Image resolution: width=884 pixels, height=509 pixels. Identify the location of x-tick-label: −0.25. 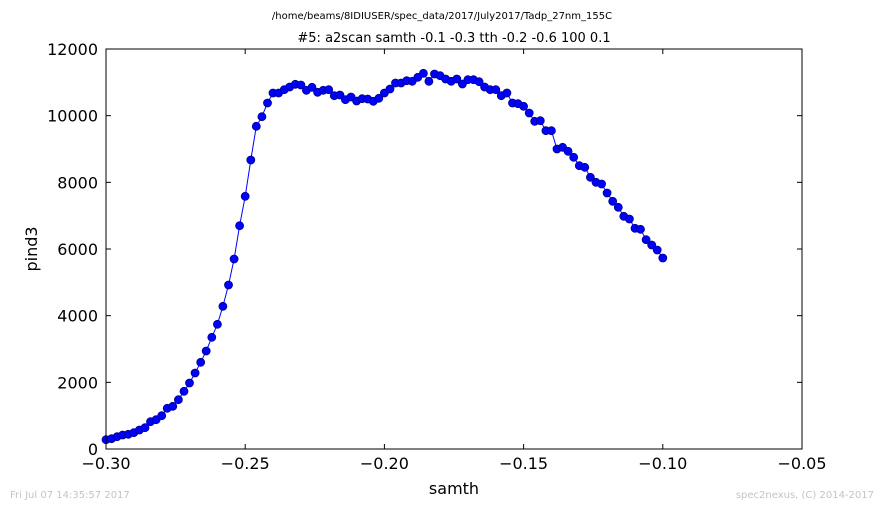
(245, 463).